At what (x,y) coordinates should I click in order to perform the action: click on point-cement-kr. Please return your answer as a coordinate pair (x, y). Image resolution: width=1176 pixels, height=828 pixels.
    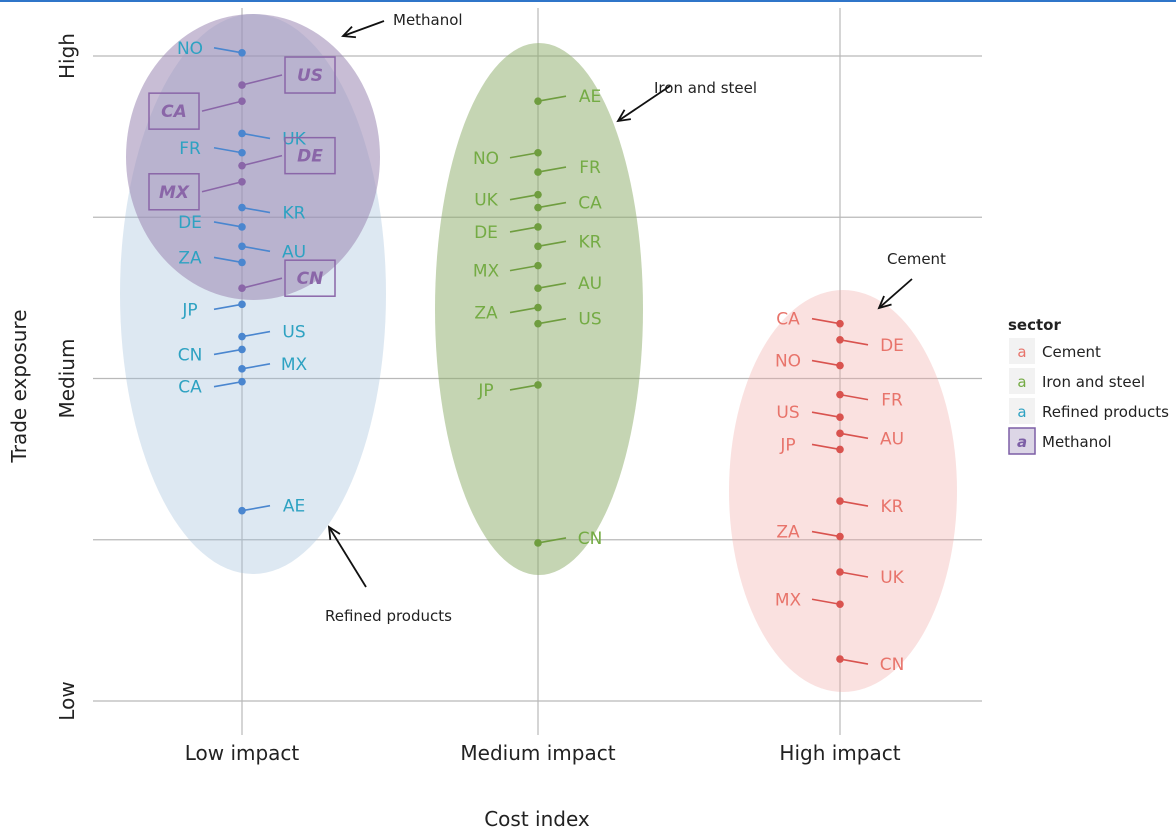
    Looking at the image, I should click on (840, 501).